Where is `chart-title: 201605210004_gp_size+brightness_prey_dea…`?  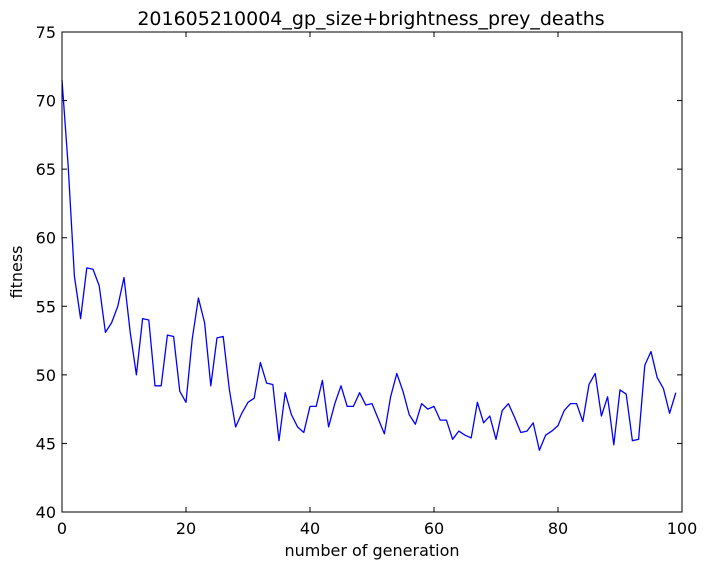 chart-title: 201605210004_gp_size+brightness_prey_dea… is located at coordinates (370, 19).